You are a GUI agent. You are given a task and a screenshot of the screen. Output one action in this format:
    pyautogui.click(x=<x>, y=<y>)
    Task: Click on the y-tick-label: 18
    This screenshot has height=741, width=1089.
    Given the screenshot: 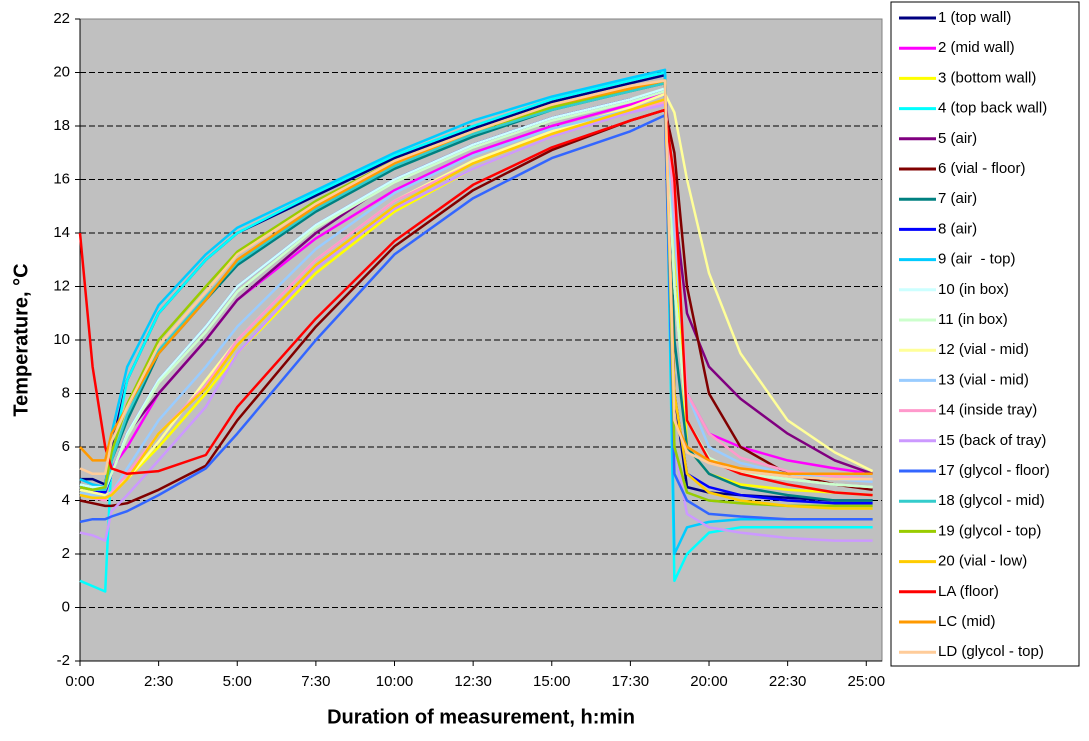 What is the action you would take?
    pyautogui.click(x=61, y=125)
    